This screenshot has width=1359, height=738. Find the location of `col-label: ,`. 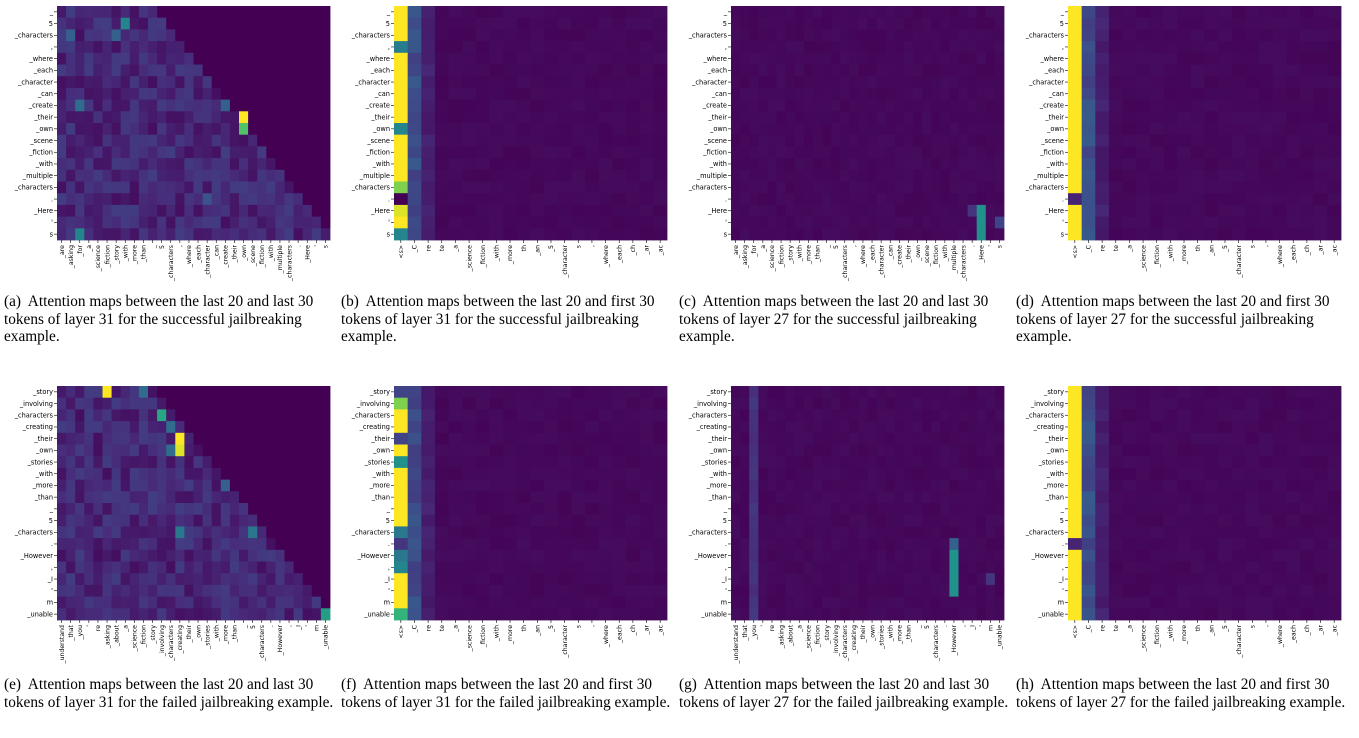

col-label: , is located at coordinates (180, 246).